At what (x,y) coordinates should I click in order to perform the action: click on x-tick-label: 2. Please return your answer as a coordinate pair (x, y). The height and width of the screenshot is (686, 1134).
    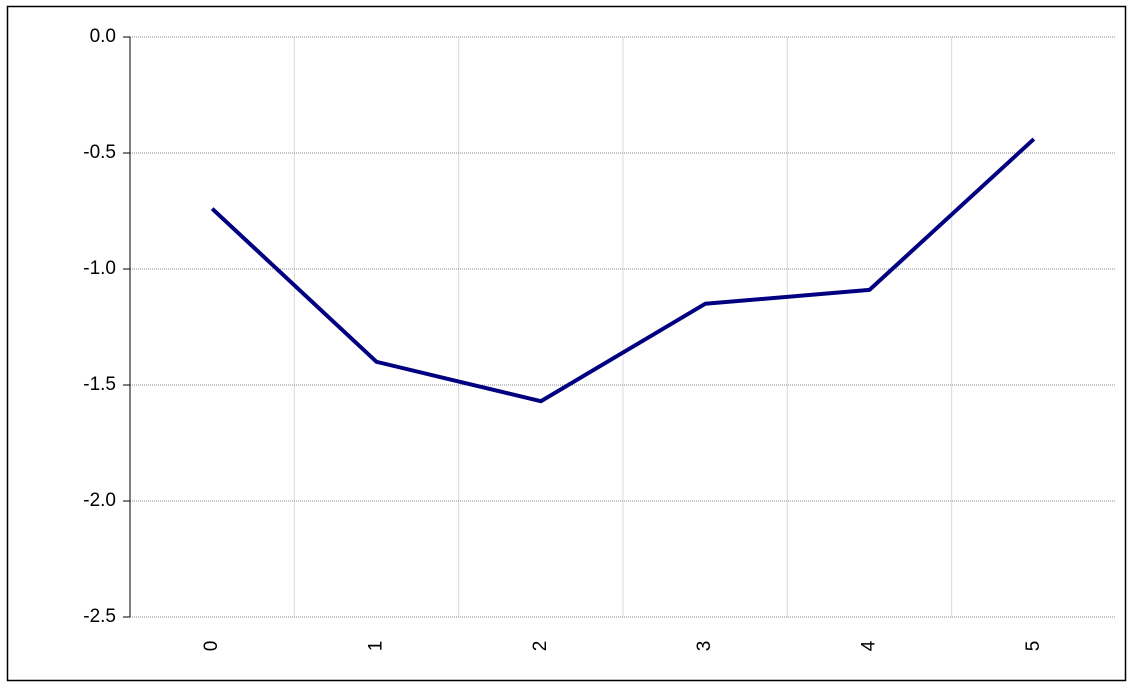
    Looking at the image, I should click on (540, 646).